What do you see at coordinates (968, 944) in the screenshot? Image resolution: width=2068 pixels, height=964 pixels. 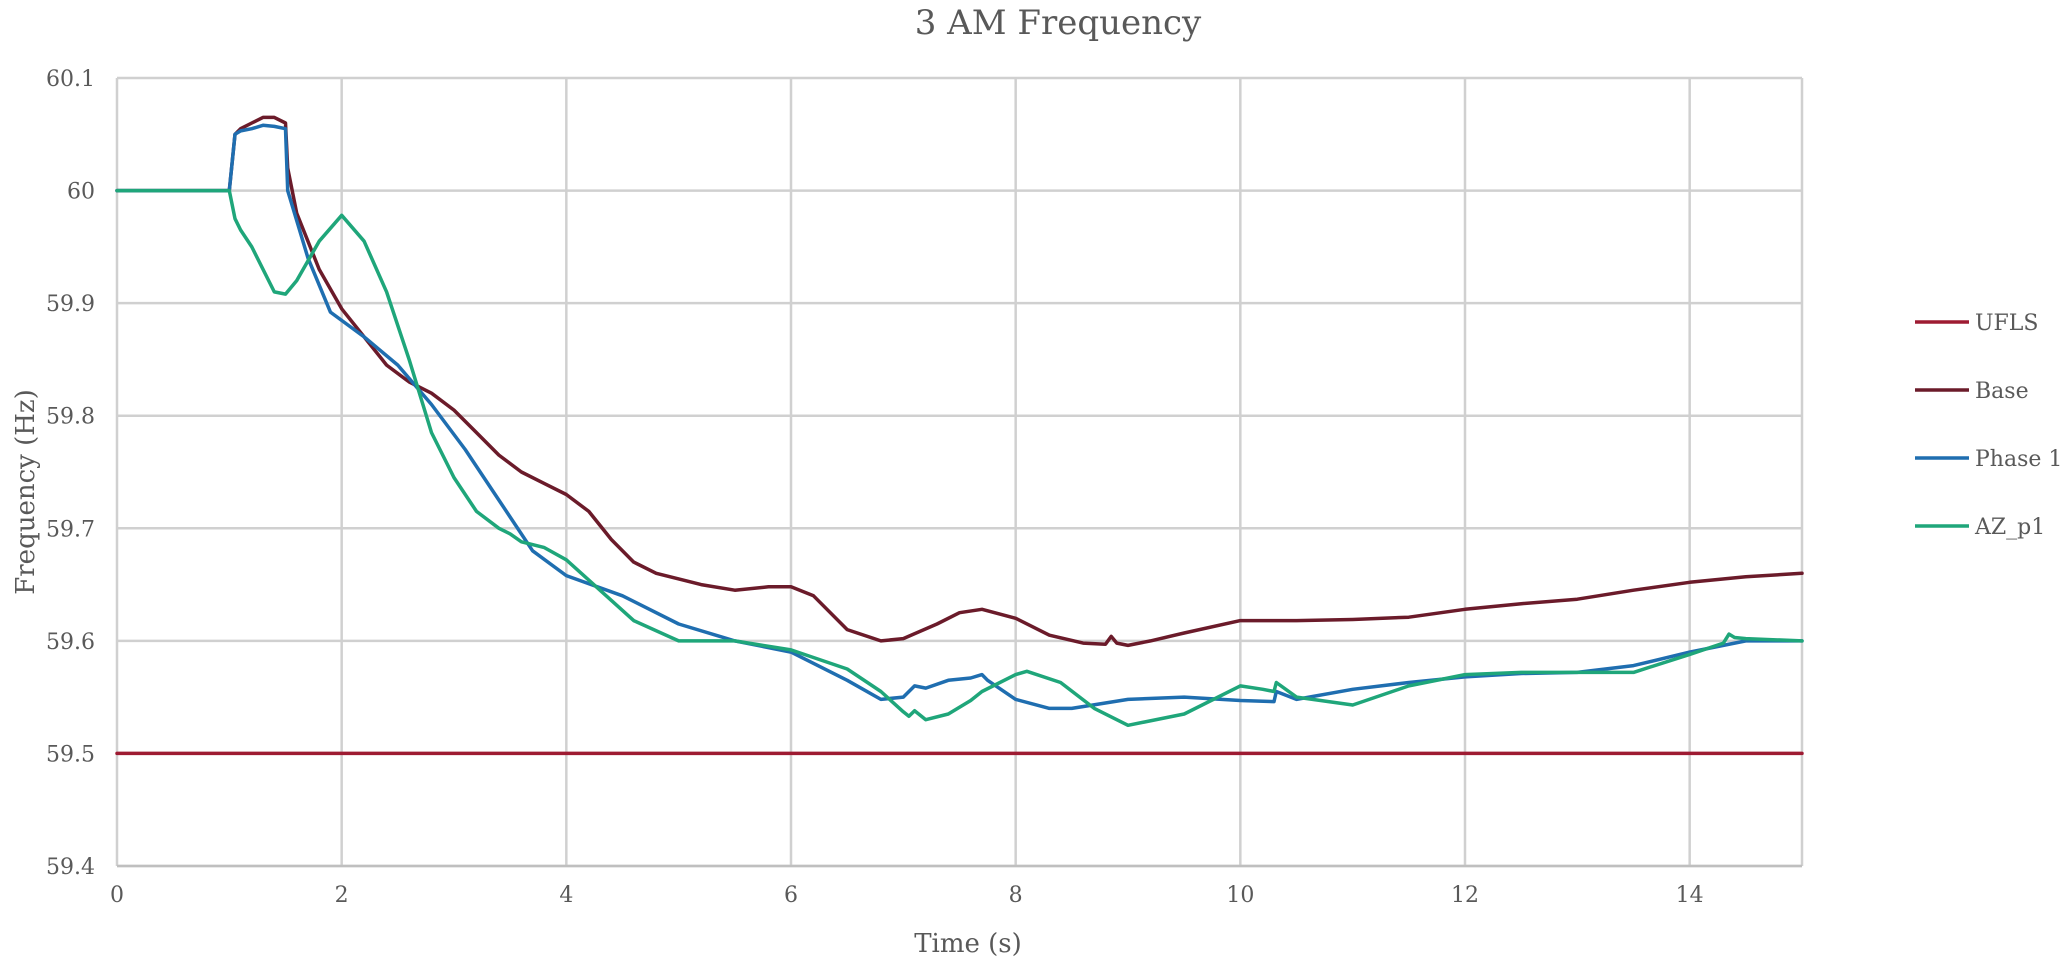 I see `x-axis-label: Time (s)` at bounding box center [968, 944].